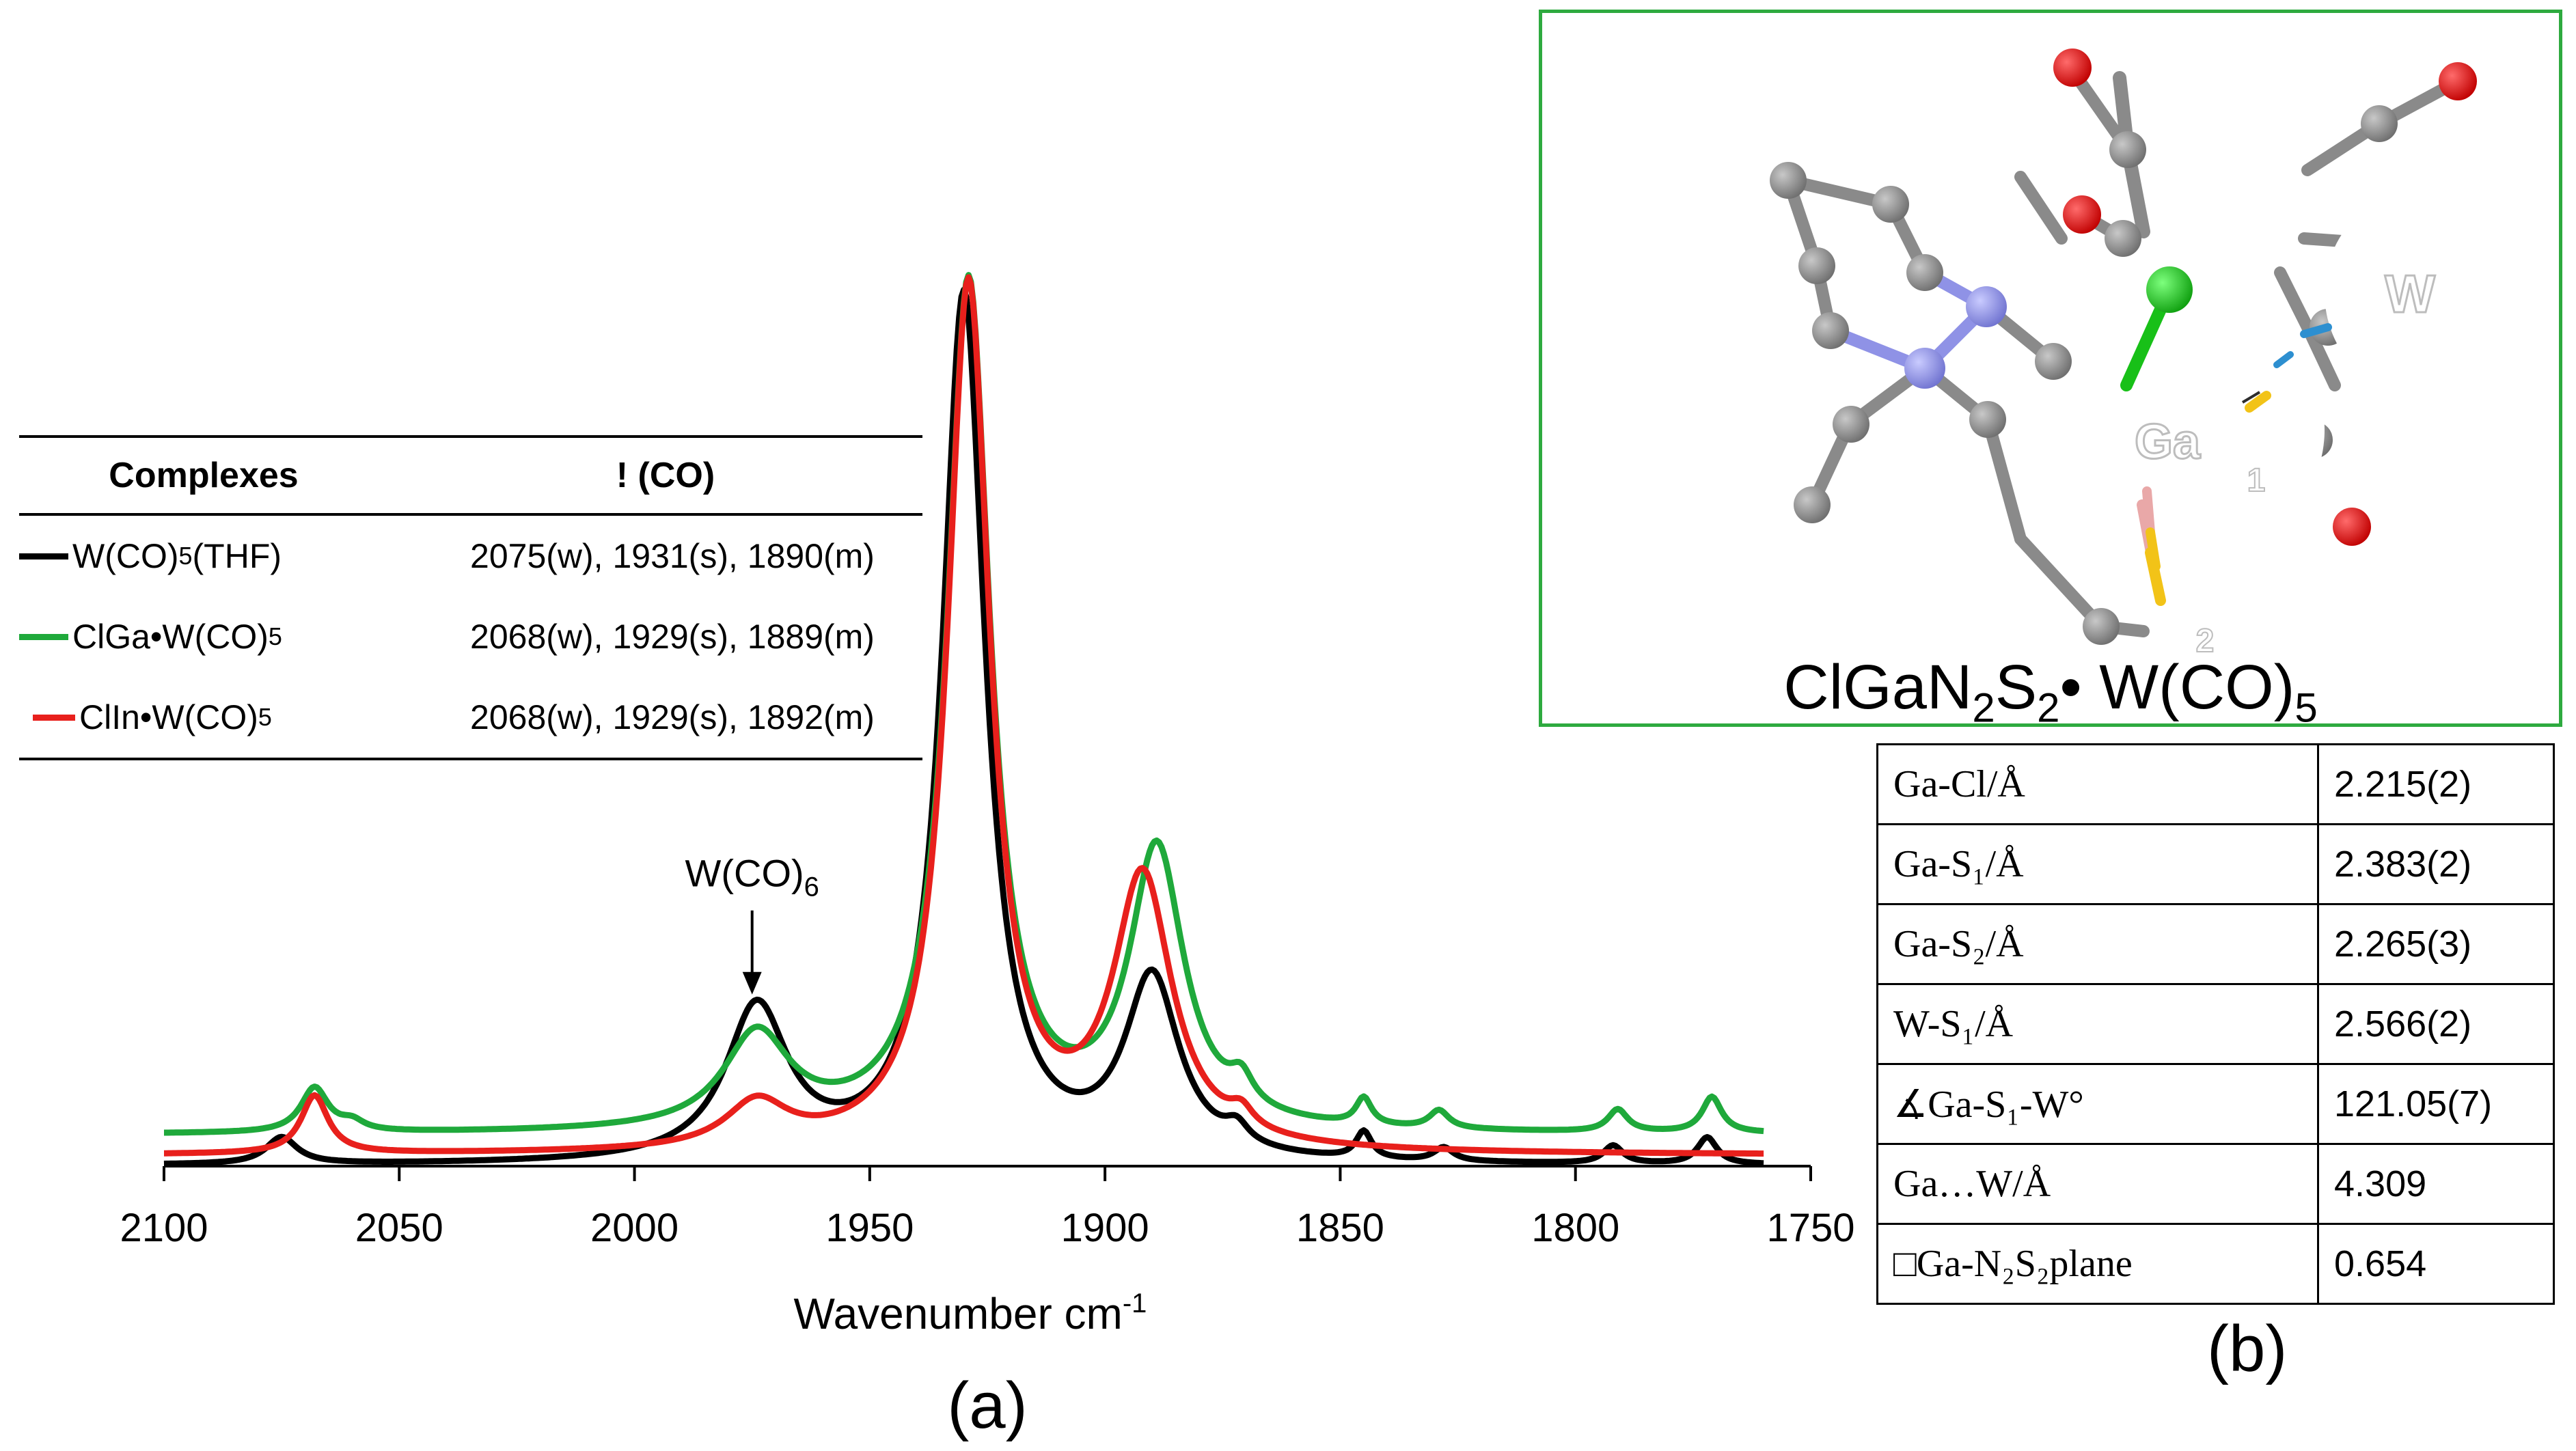 This screenshot has height=1451, width=2576. I want to click on molecule-drawing: W Ga 1 2, so click(2150, 355).